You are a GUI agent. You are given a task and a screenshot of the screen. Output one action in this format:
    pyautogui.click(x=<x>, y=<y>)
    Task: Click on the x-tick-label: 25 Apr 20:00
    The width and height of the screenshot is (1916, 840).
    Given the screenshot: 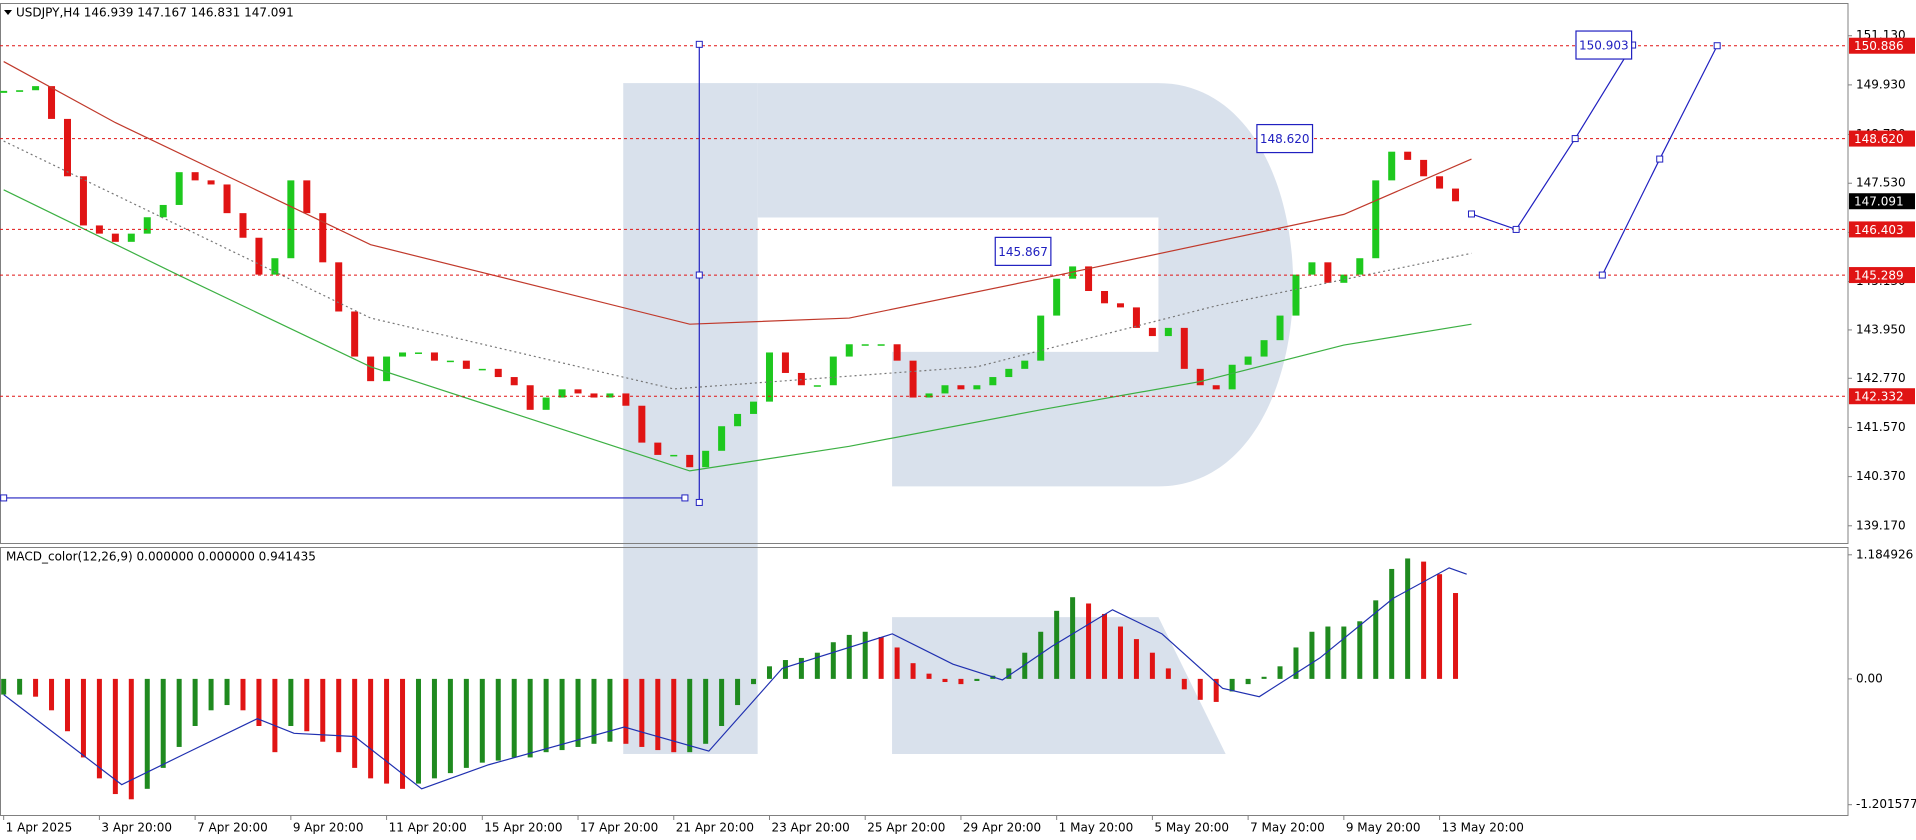 What is the action you would take?
    pyautogui.click(x=906, y=828)
    